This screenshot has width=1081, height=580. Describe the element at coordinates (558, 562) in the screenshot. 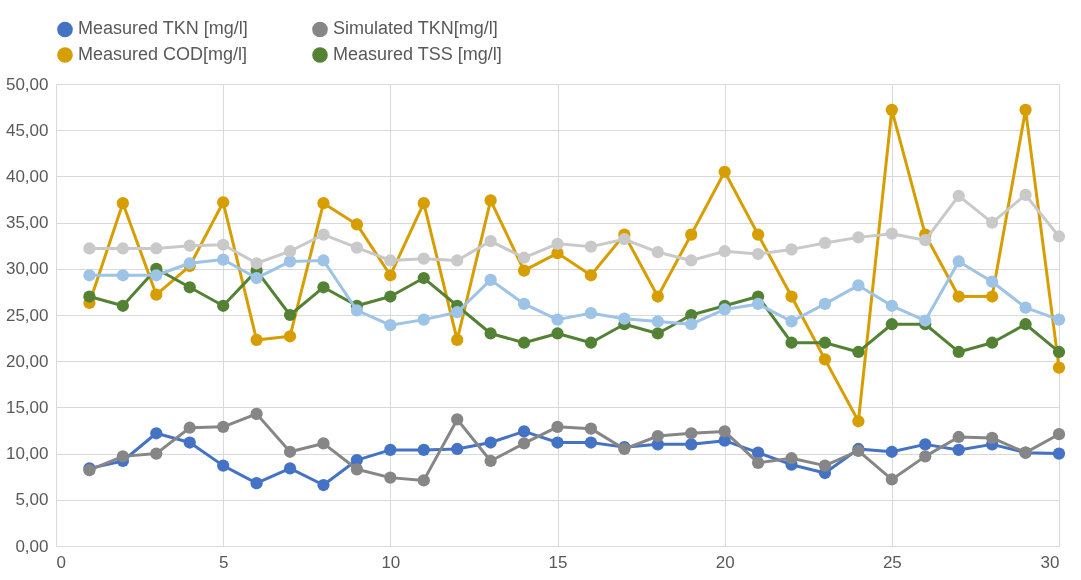

I see `x-tick-label: 15` at that location.